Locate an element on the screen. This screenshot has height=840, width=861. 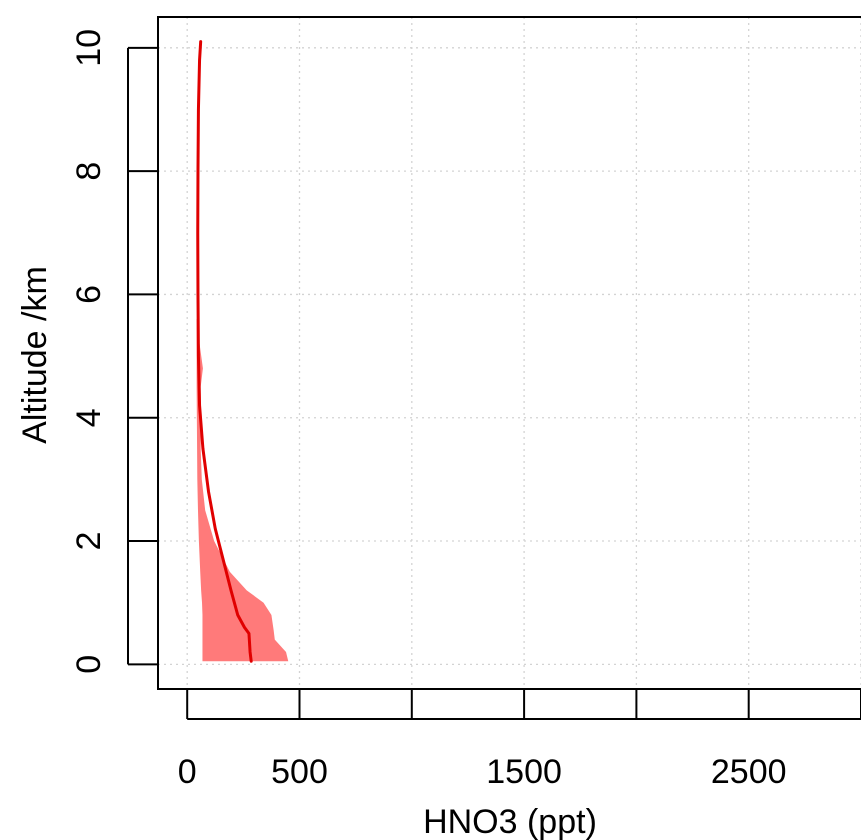
y-tick-label: 2 is located at coordinates (89, 541).